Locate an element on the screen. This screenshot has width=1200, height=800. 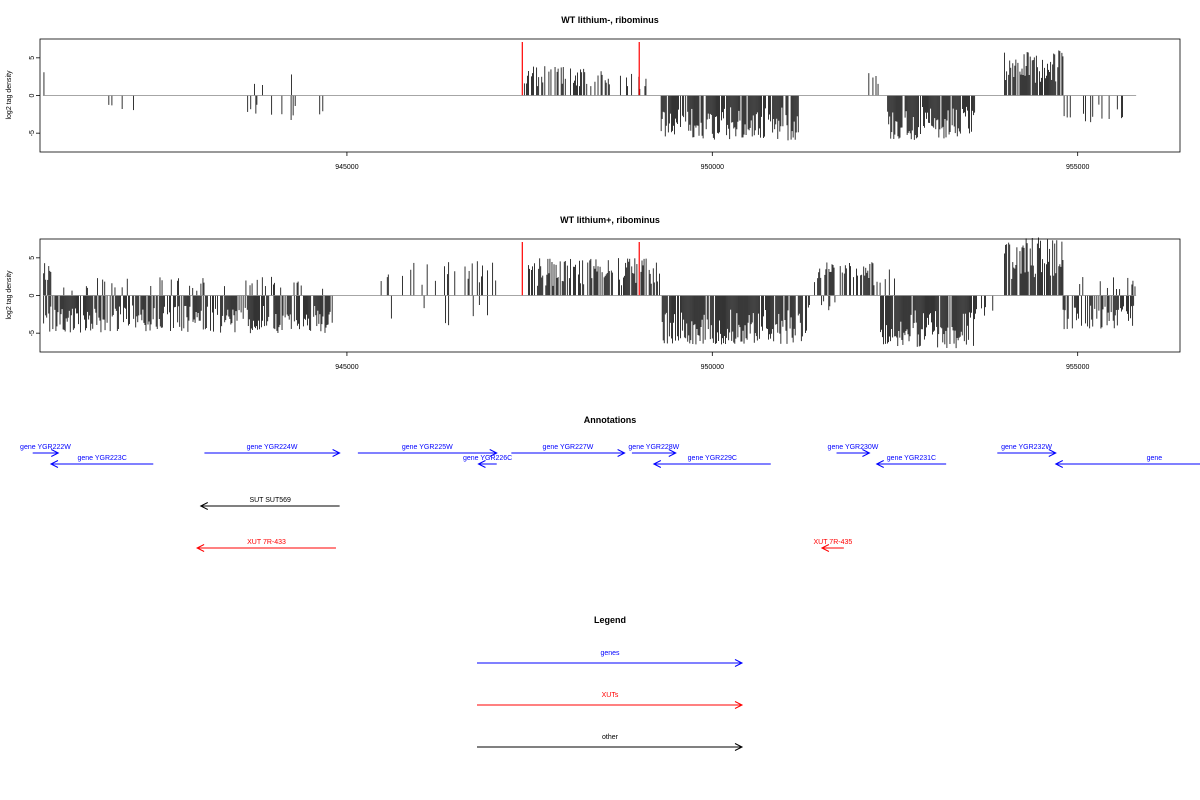
feature-label: gene YGR232W is located at coordinates (1026, 447).